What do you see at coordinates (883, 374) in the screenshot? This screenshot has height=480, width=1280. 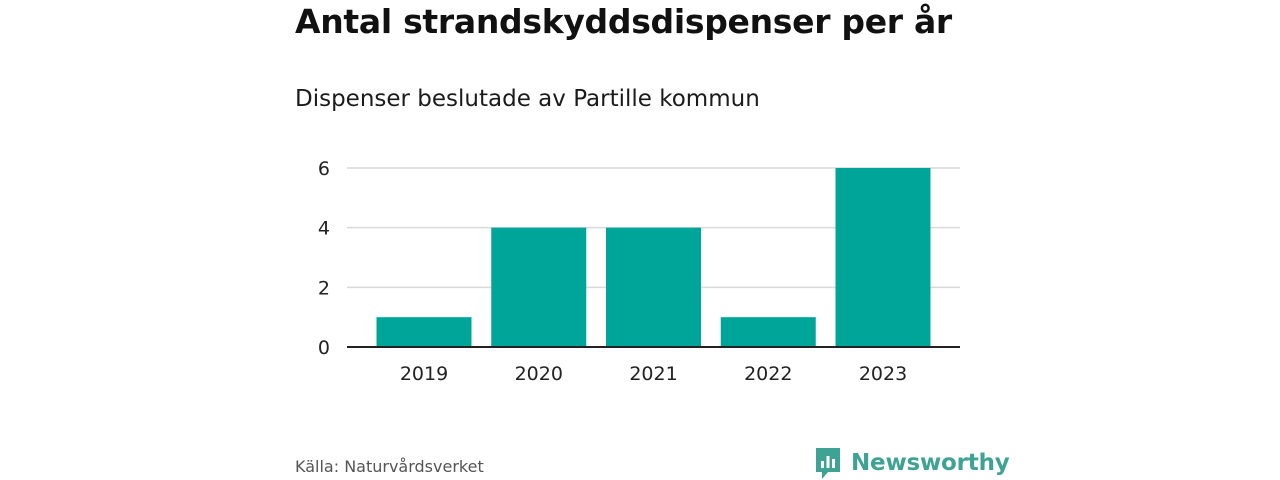 I see `x-tick-label: 2023` at bounding box center [883, 374].